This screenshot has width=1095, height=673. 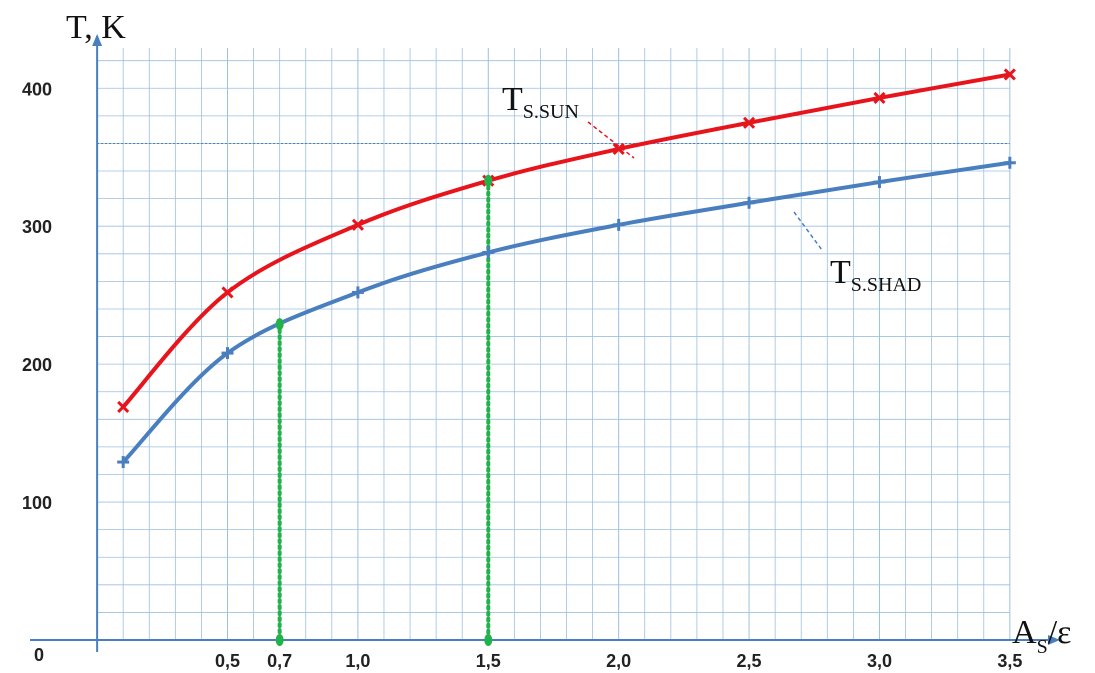 I want to click on y-axis-title: T, K, so click(x=96, y=27).